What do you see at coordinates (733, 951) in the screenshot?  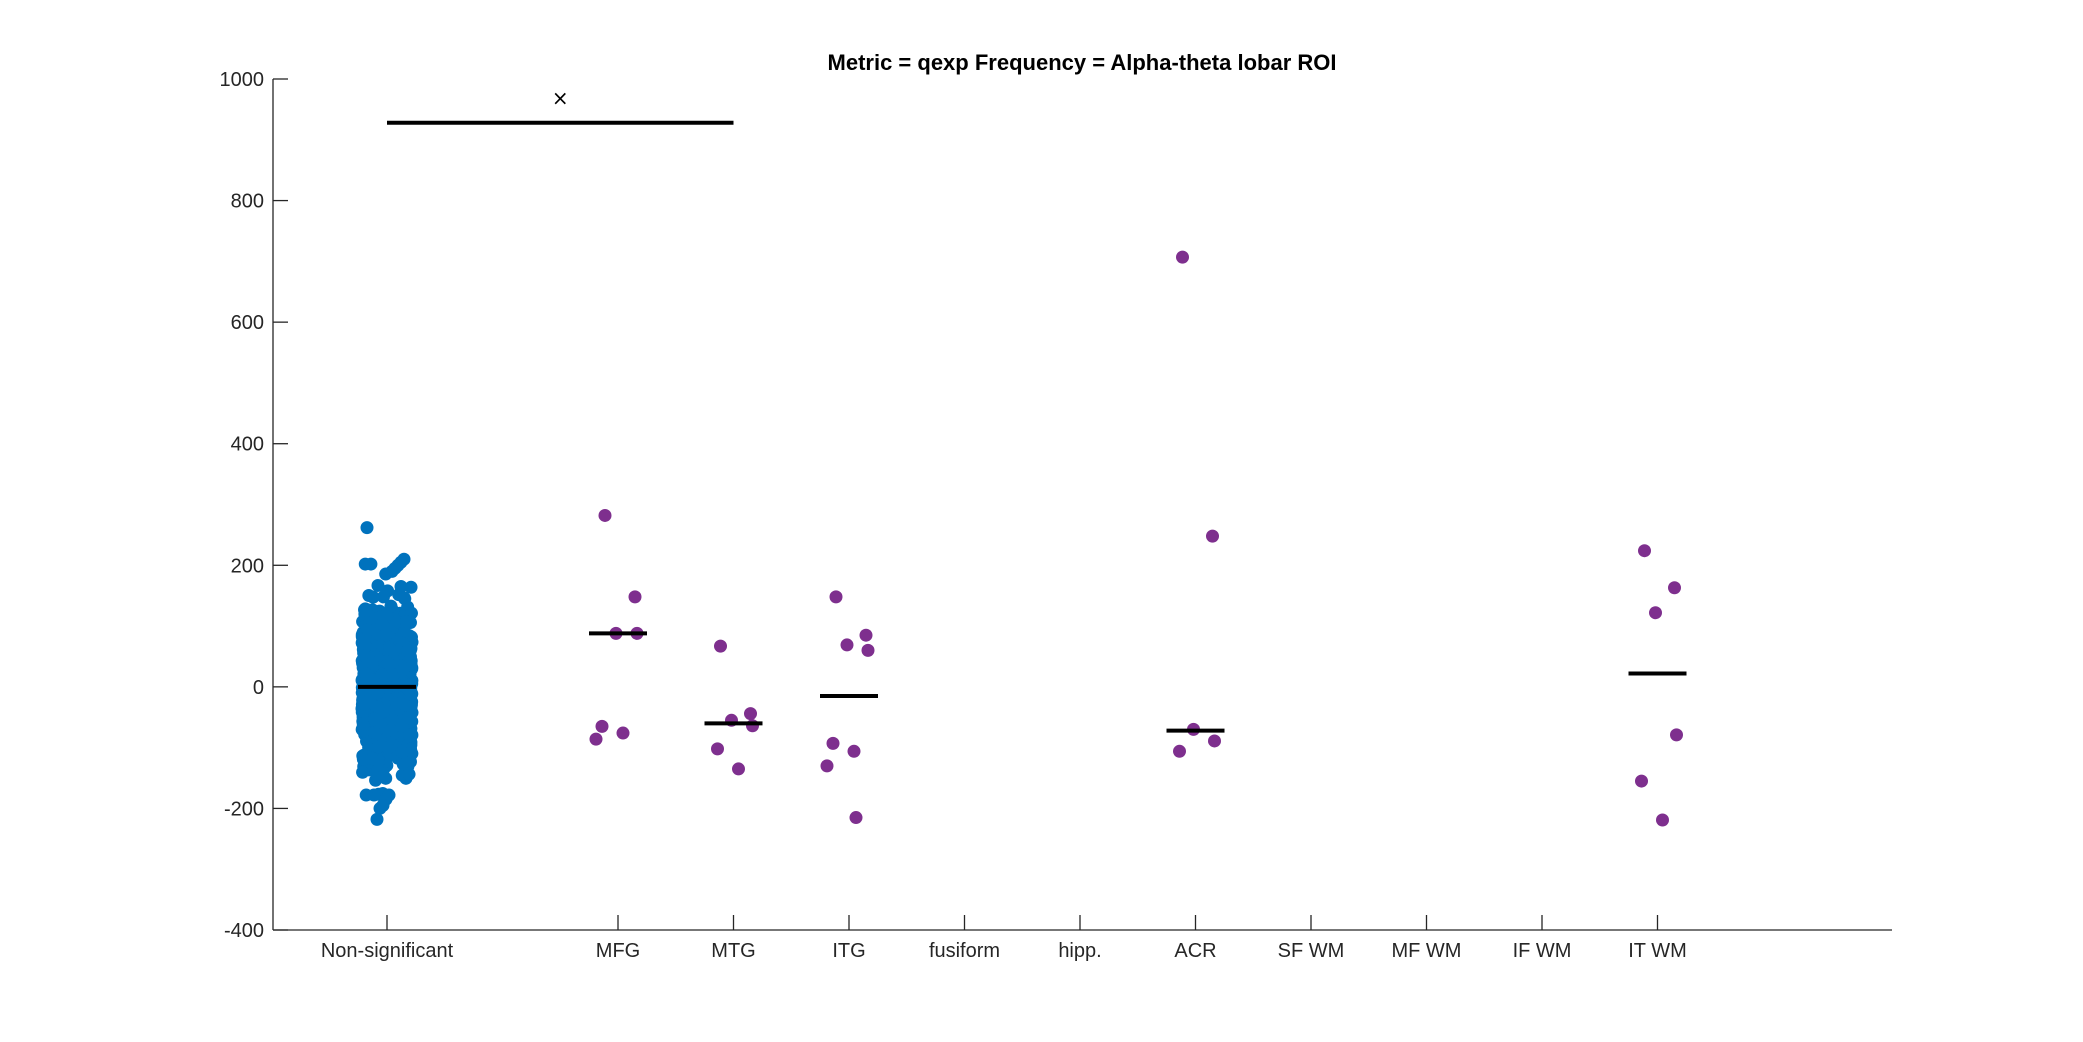 I see `x-tick-label: MTG` at bounding box center [733, 951].